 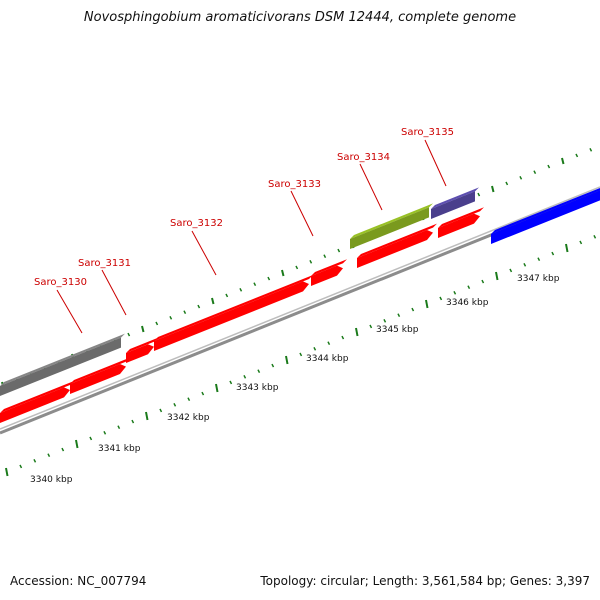 What do you see at coordinates (196, 223) in the screenshot?
I see `gene-label: Saro_3132` at bounding box center [196, 223].